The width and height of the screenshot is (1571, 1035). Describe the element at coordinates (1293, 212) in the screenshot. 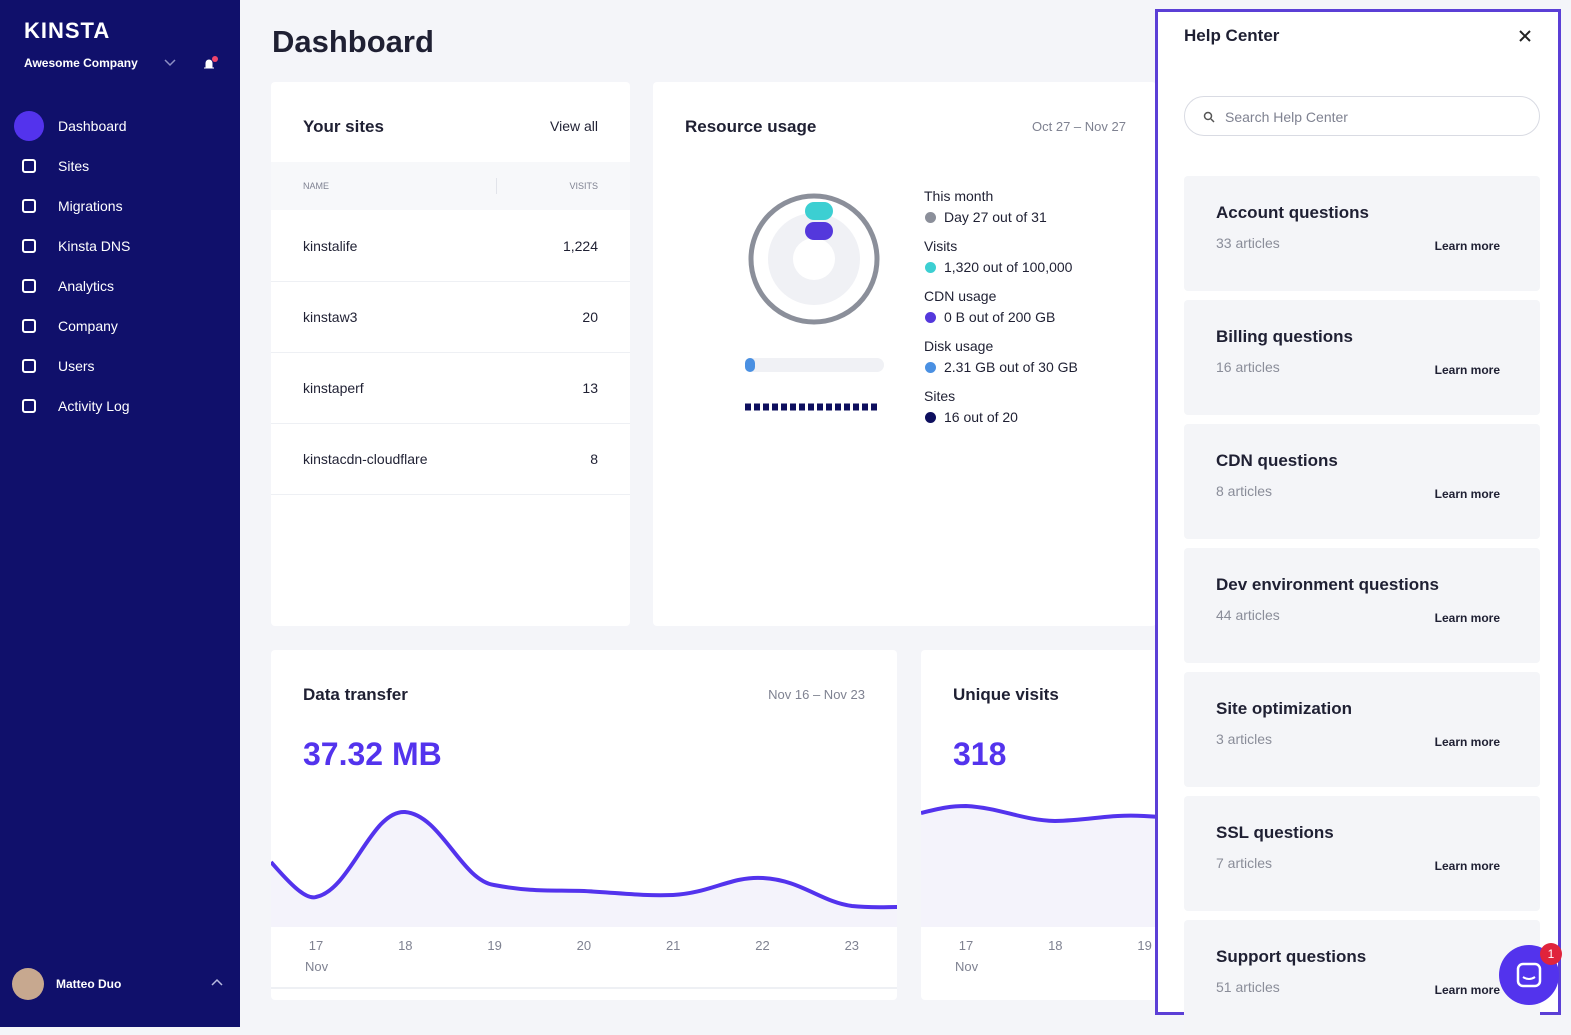

I see `category-title: Account questions` at that location.